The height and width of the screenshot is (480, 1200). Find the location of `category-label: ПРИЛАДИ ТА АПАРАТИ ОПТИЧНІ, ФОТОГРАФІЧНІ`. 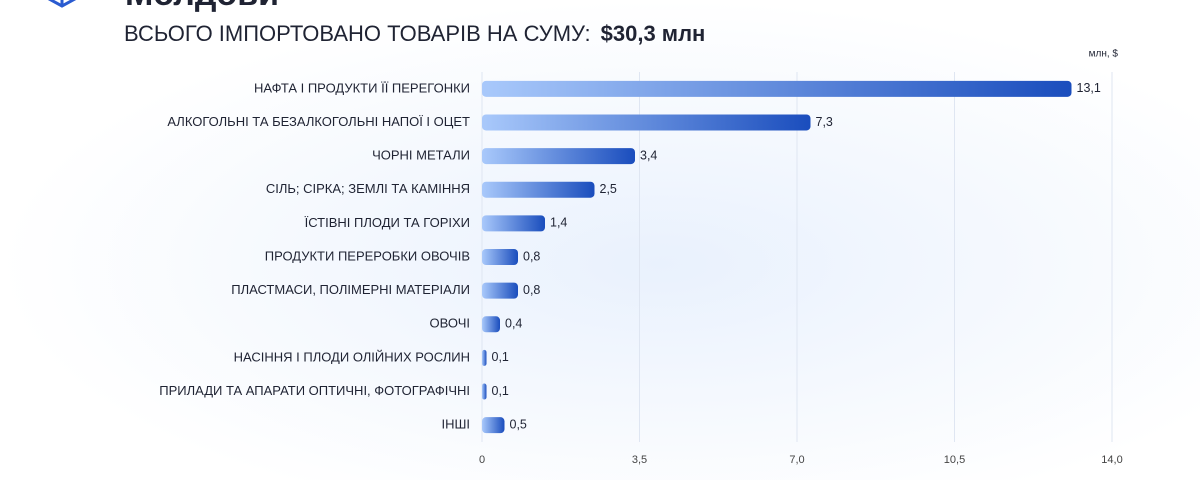

category-label: ПРИЛАДИ ТА АПАРАТИ ОПТИЧНІ, ФОТОГРАФІЧНІ is located at coordinates (314, 390).